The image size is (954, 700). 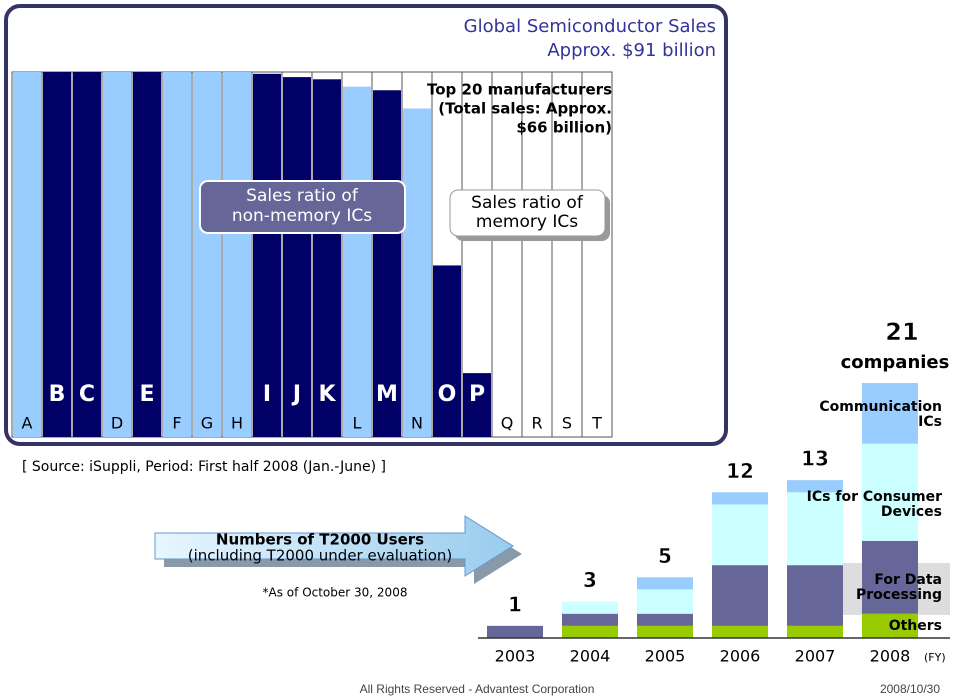 What do you see at coordinates (267, 394) in the screenshot?
I see `category-label: I` at bounding box center [267, 394].